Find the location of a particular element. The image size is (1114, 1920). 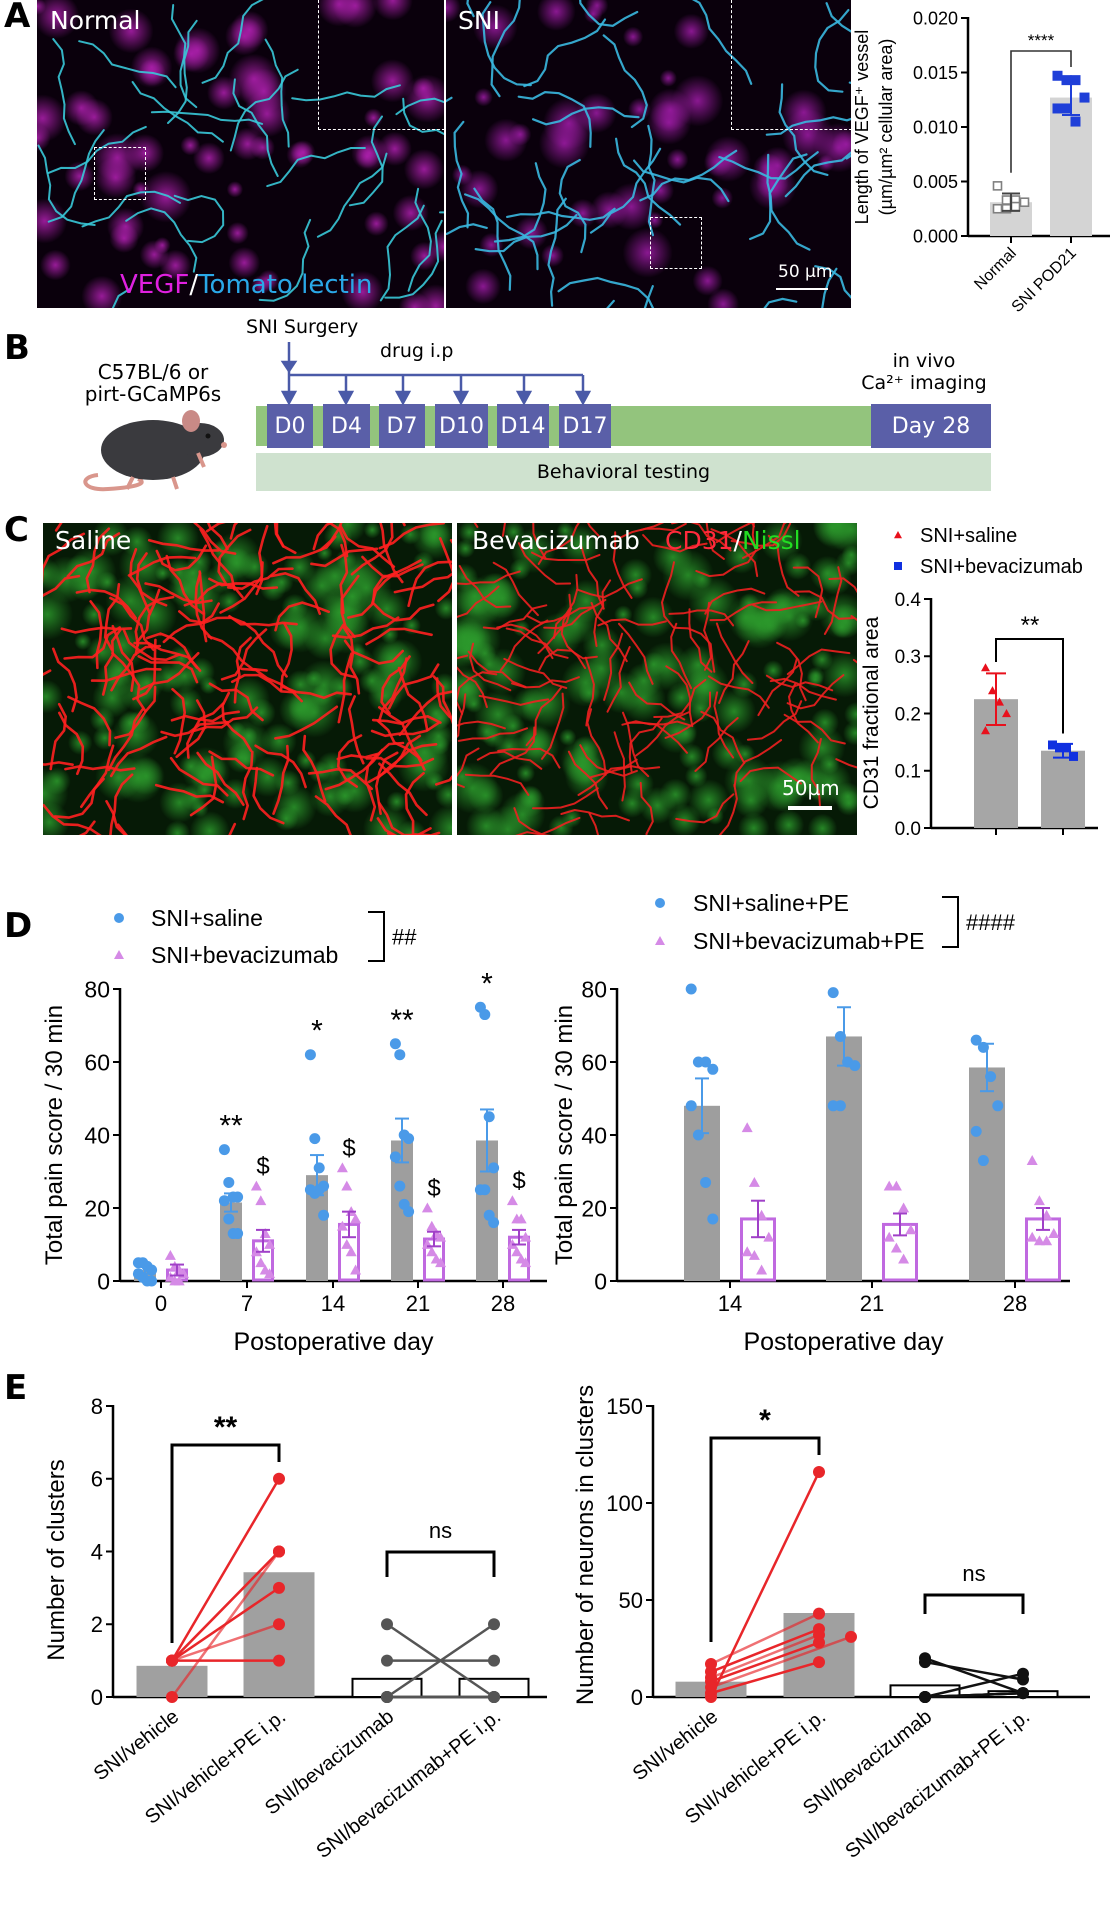

significance-label: * is located at coordinates (765, 1420).